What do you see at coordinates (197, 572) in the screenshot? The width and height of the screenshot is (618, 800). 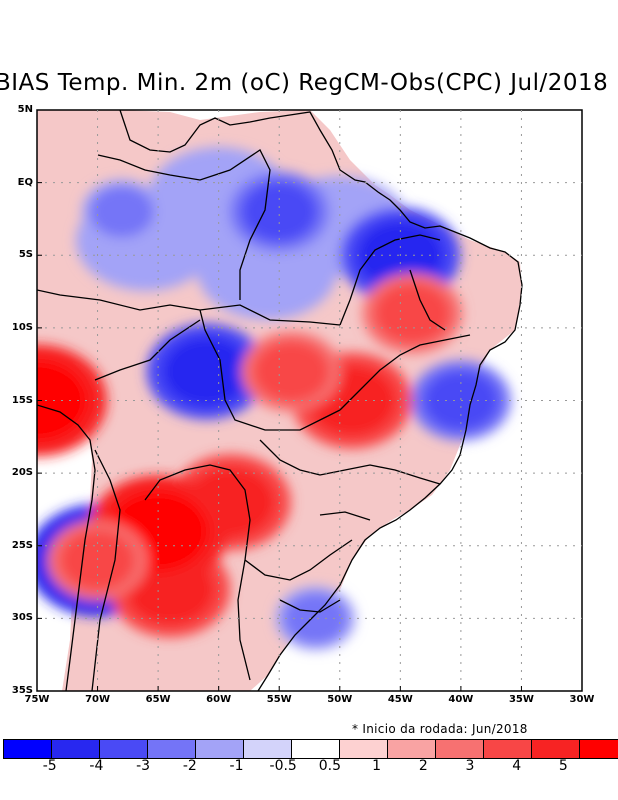 I see `border-paraguay` at bounding box center [197, 572].